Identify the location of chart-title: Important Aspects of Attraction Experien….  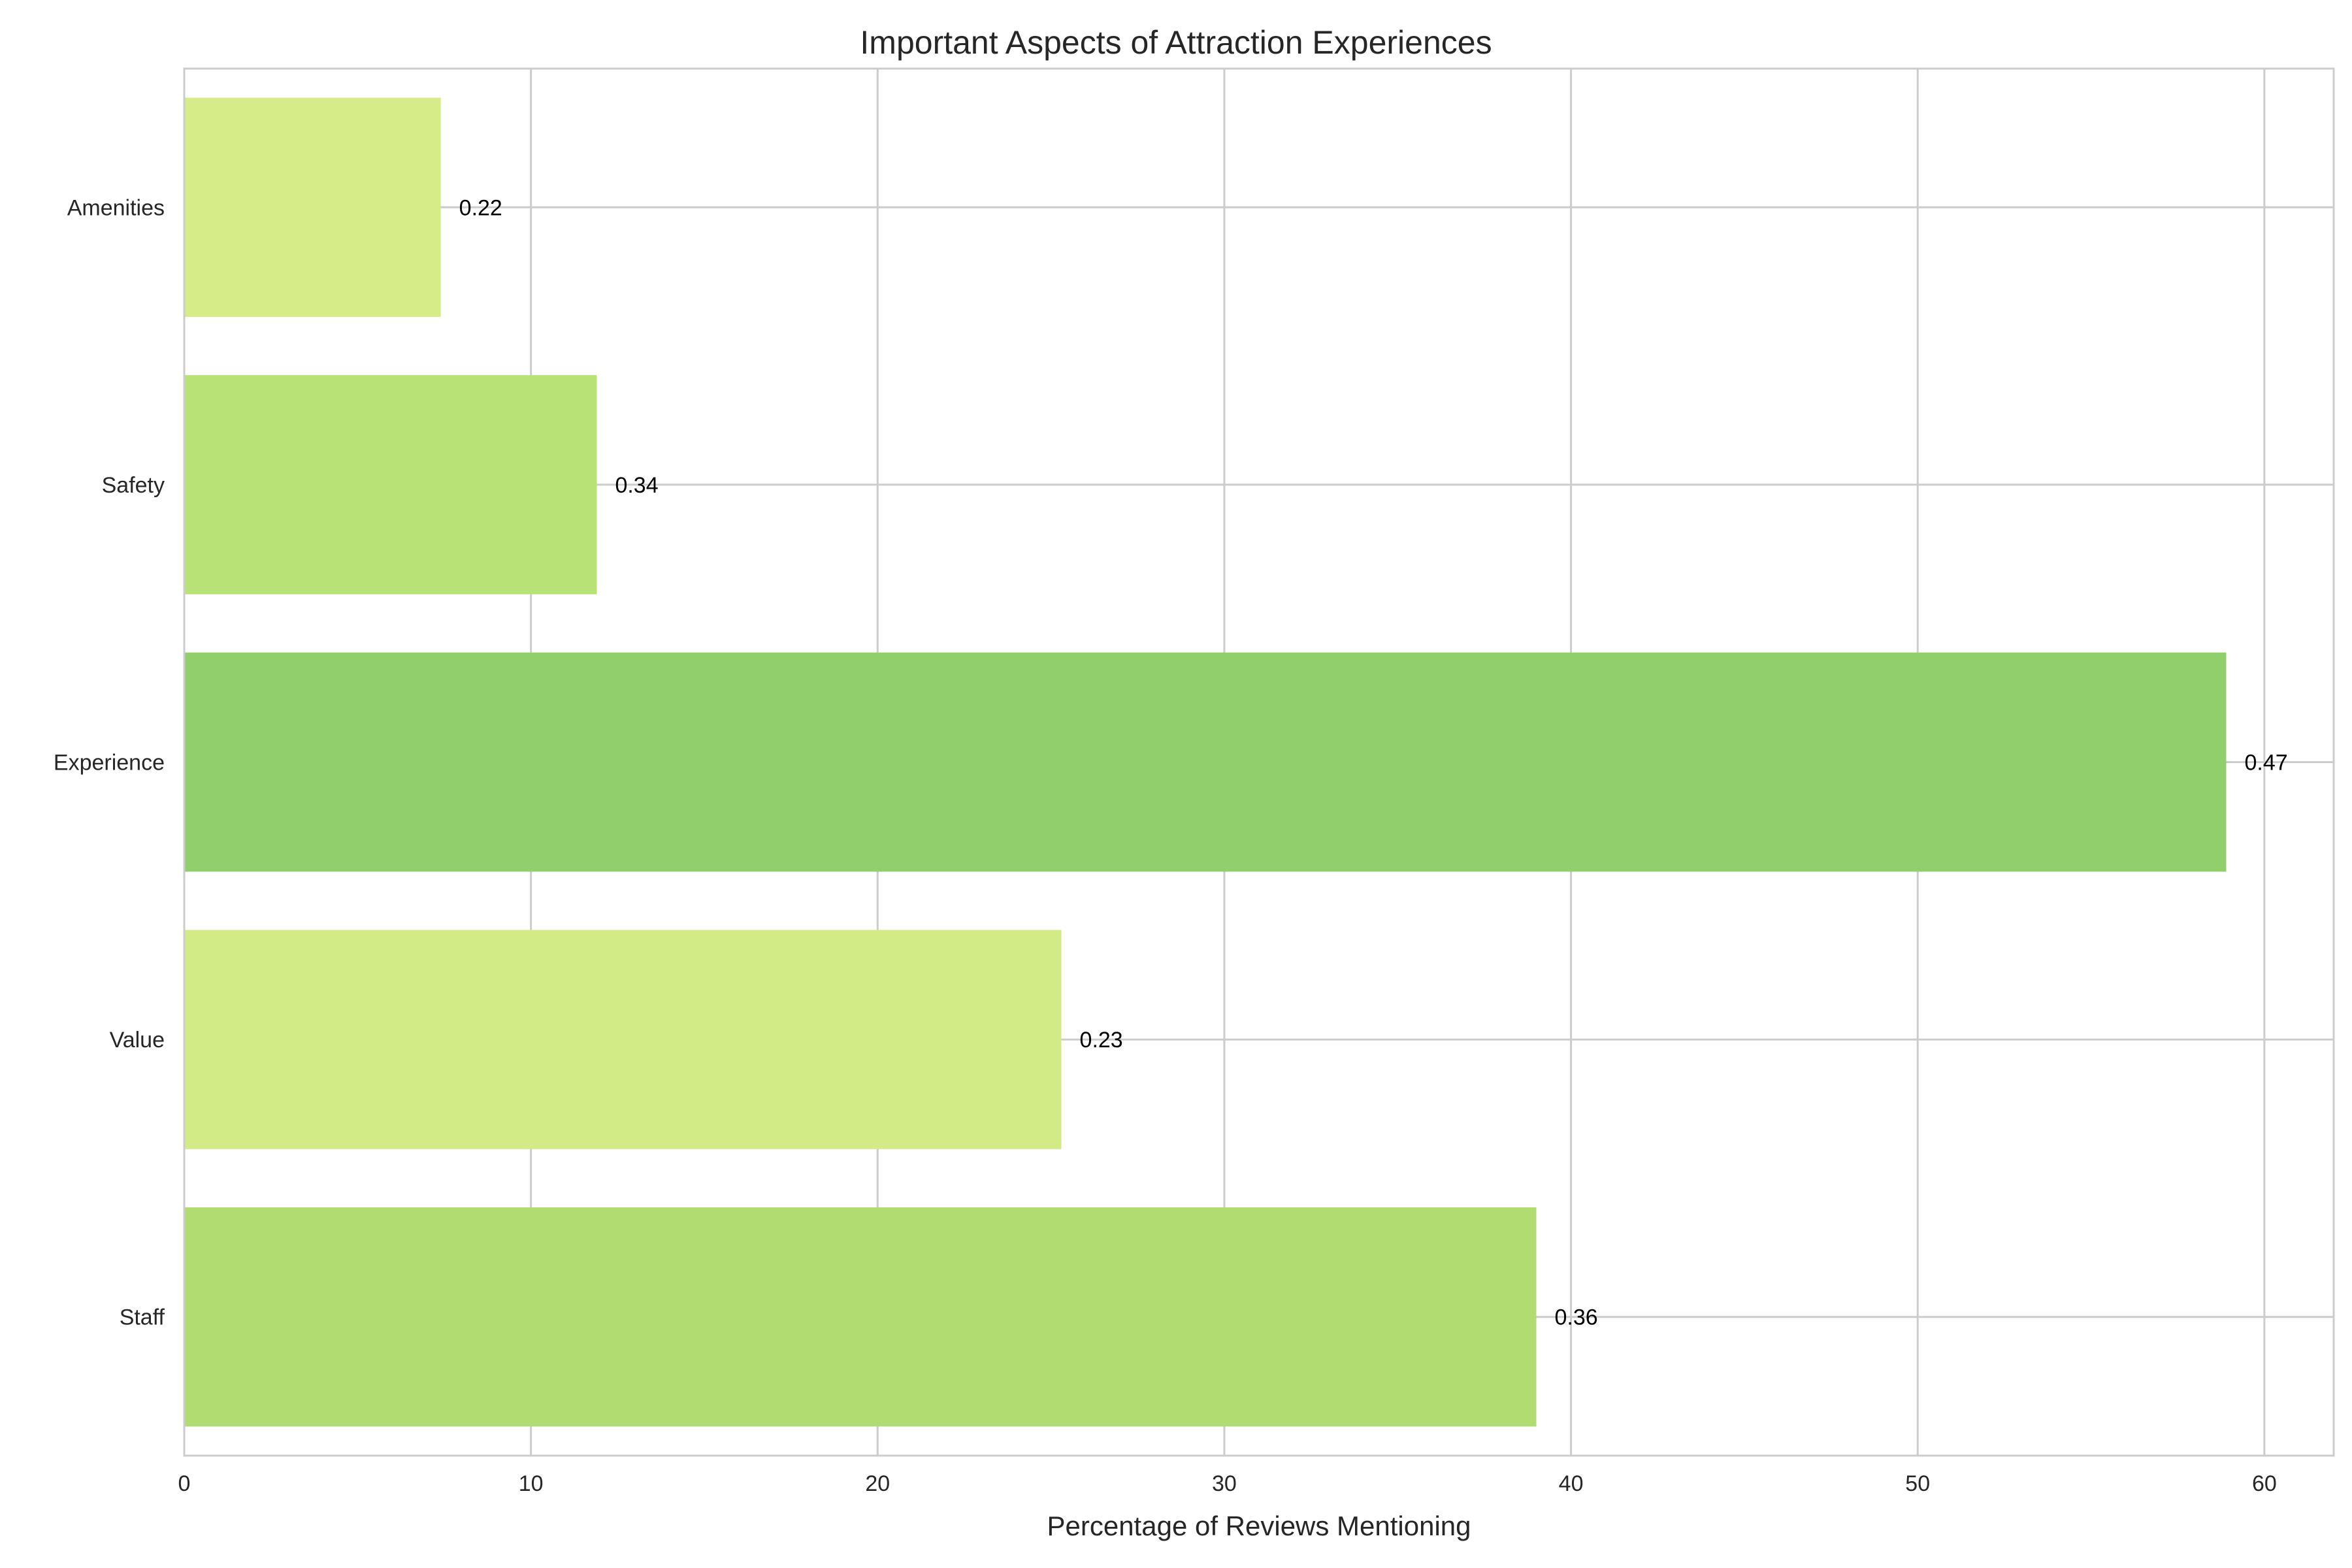
(1176, 42).